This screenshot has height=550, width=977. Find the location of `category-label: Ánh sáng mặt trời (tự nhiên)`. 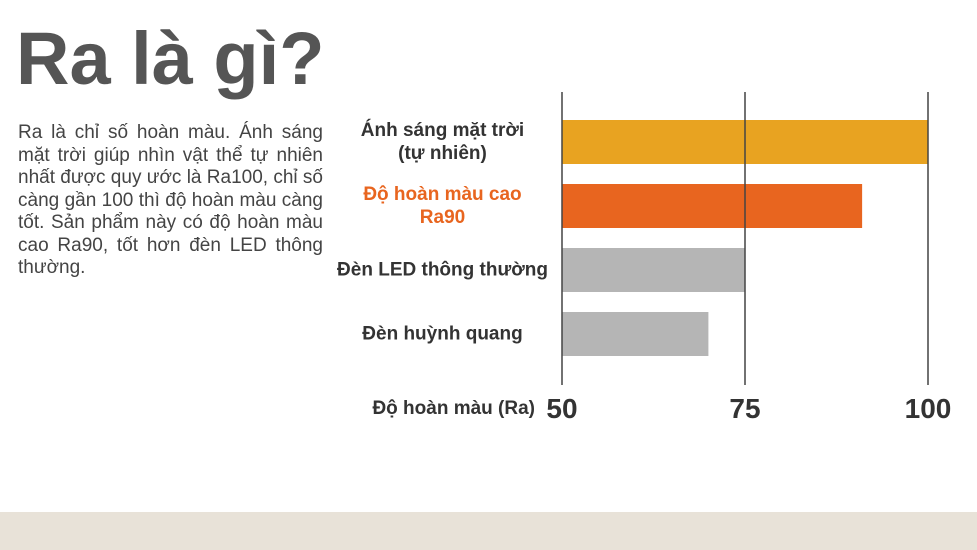

category-label: Ánh sáng mặt trời (tự nhiên) is located at coordinates (442, 142).